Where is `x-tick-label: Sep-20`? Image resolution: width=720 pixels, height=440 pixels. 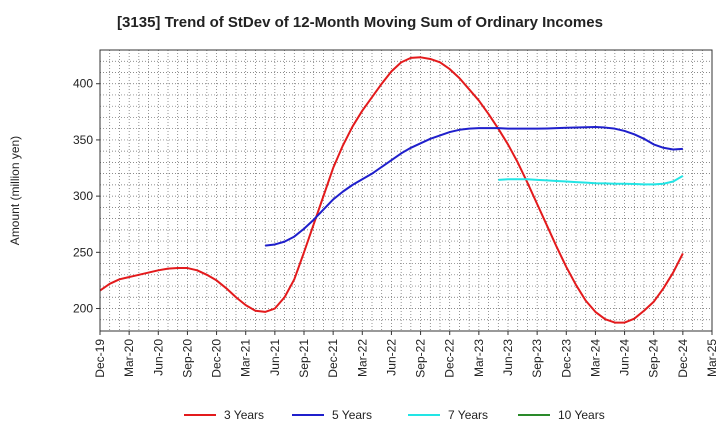
x-tick-label: Sep-20 is located at coordinates (187, 358).